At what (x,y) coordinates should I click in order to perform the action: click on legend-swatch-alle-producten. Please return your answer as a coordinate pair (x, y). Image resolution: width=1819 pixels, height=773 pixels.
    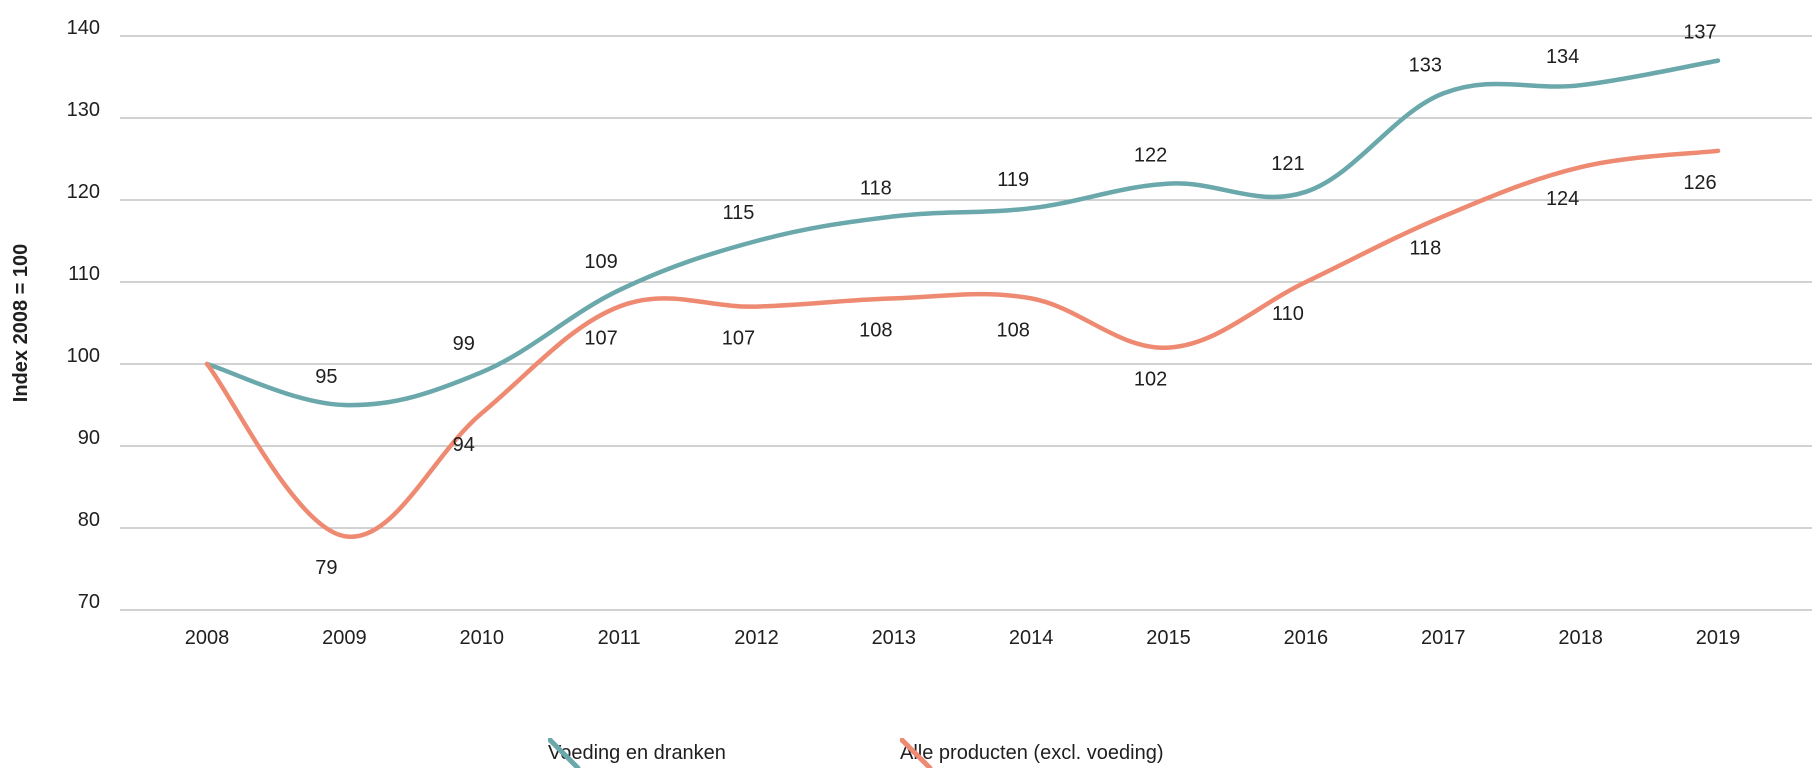
    Looking at the image, I should click on (916, 753).